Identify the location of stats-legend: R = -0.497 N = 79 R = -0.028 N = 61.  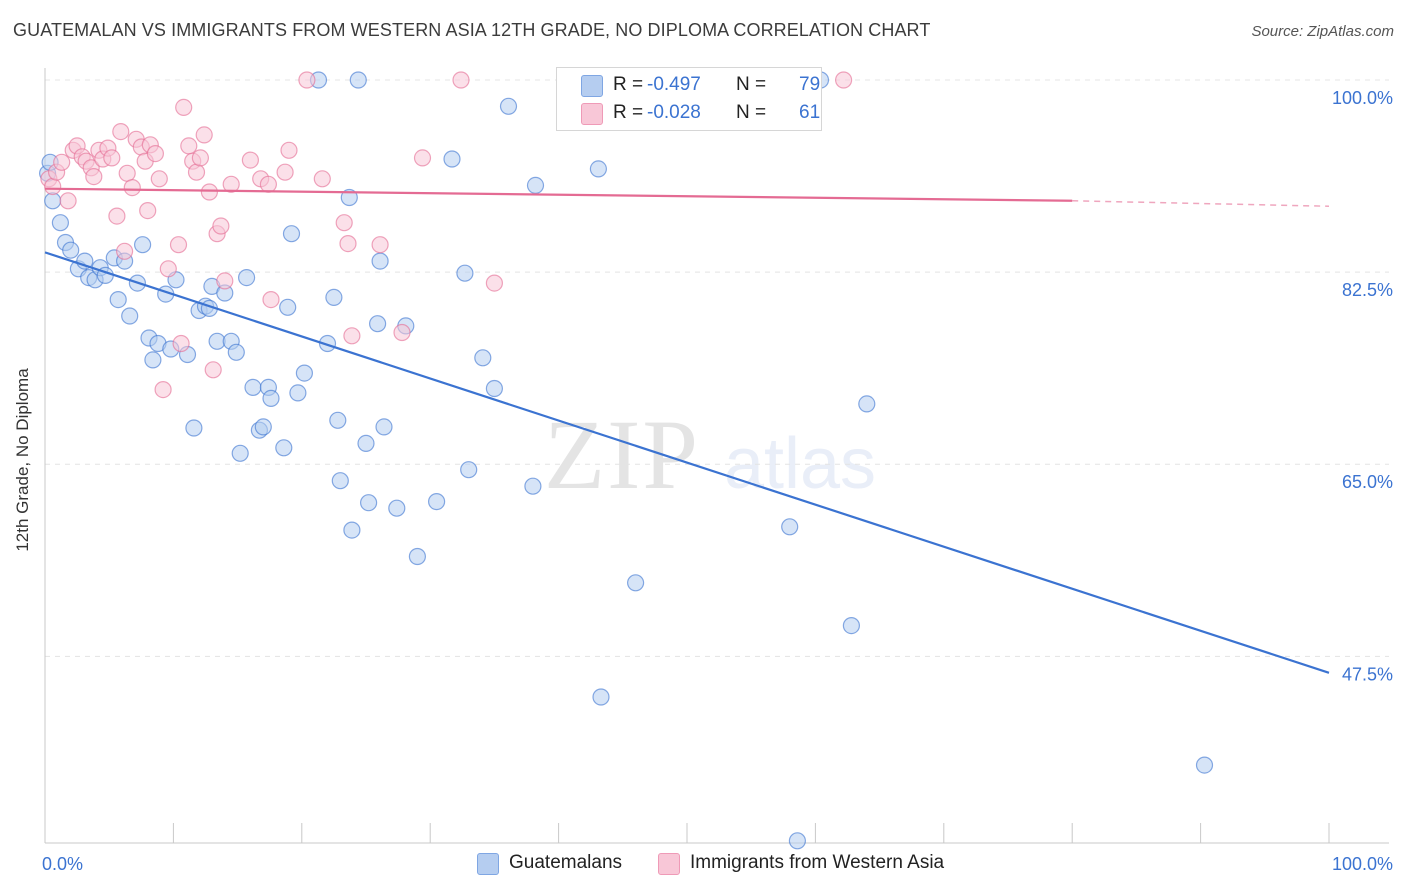
(689, 99).